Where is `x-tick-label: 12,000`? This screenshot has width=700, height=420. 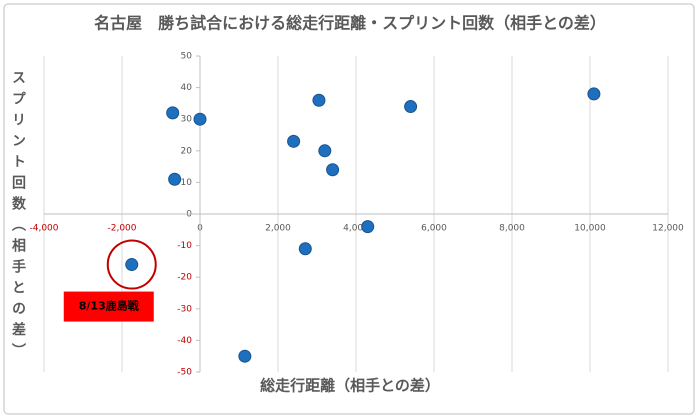
x-tick-label: 12,000 is located at coordinates (668, 229).